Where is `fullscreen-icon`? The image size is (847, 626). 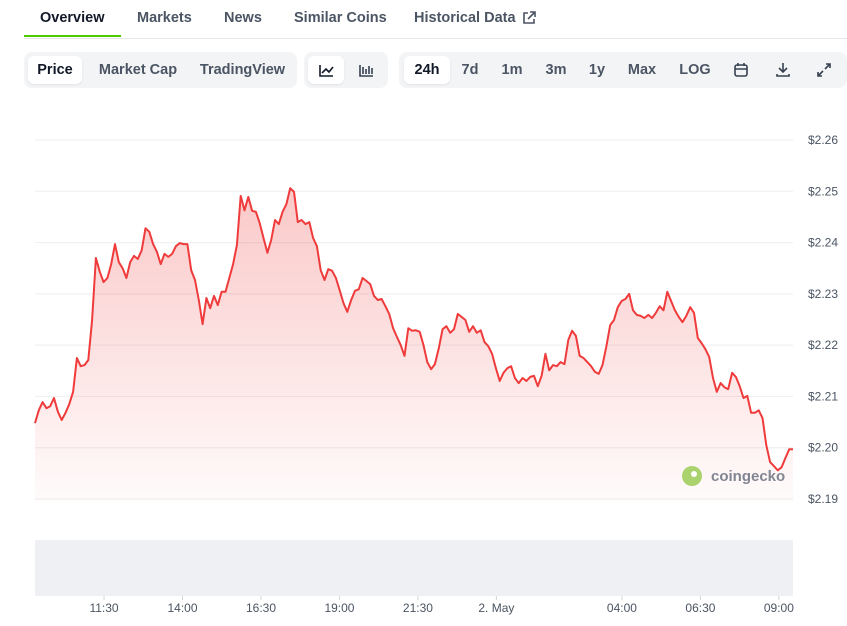
fullscreen-icon is located at coordinates (824, 70).